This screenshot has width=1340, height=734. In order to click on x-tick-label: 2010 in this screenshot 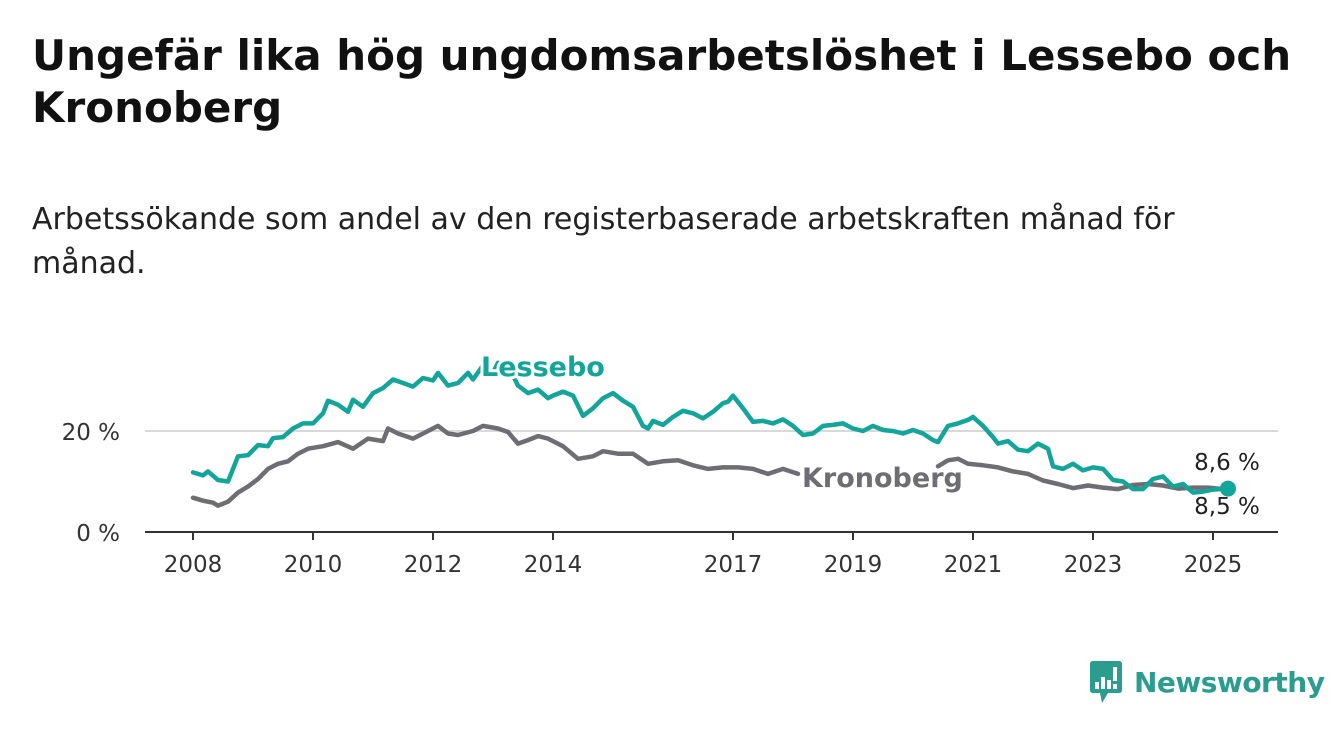, I will do `click(313, 565)`.